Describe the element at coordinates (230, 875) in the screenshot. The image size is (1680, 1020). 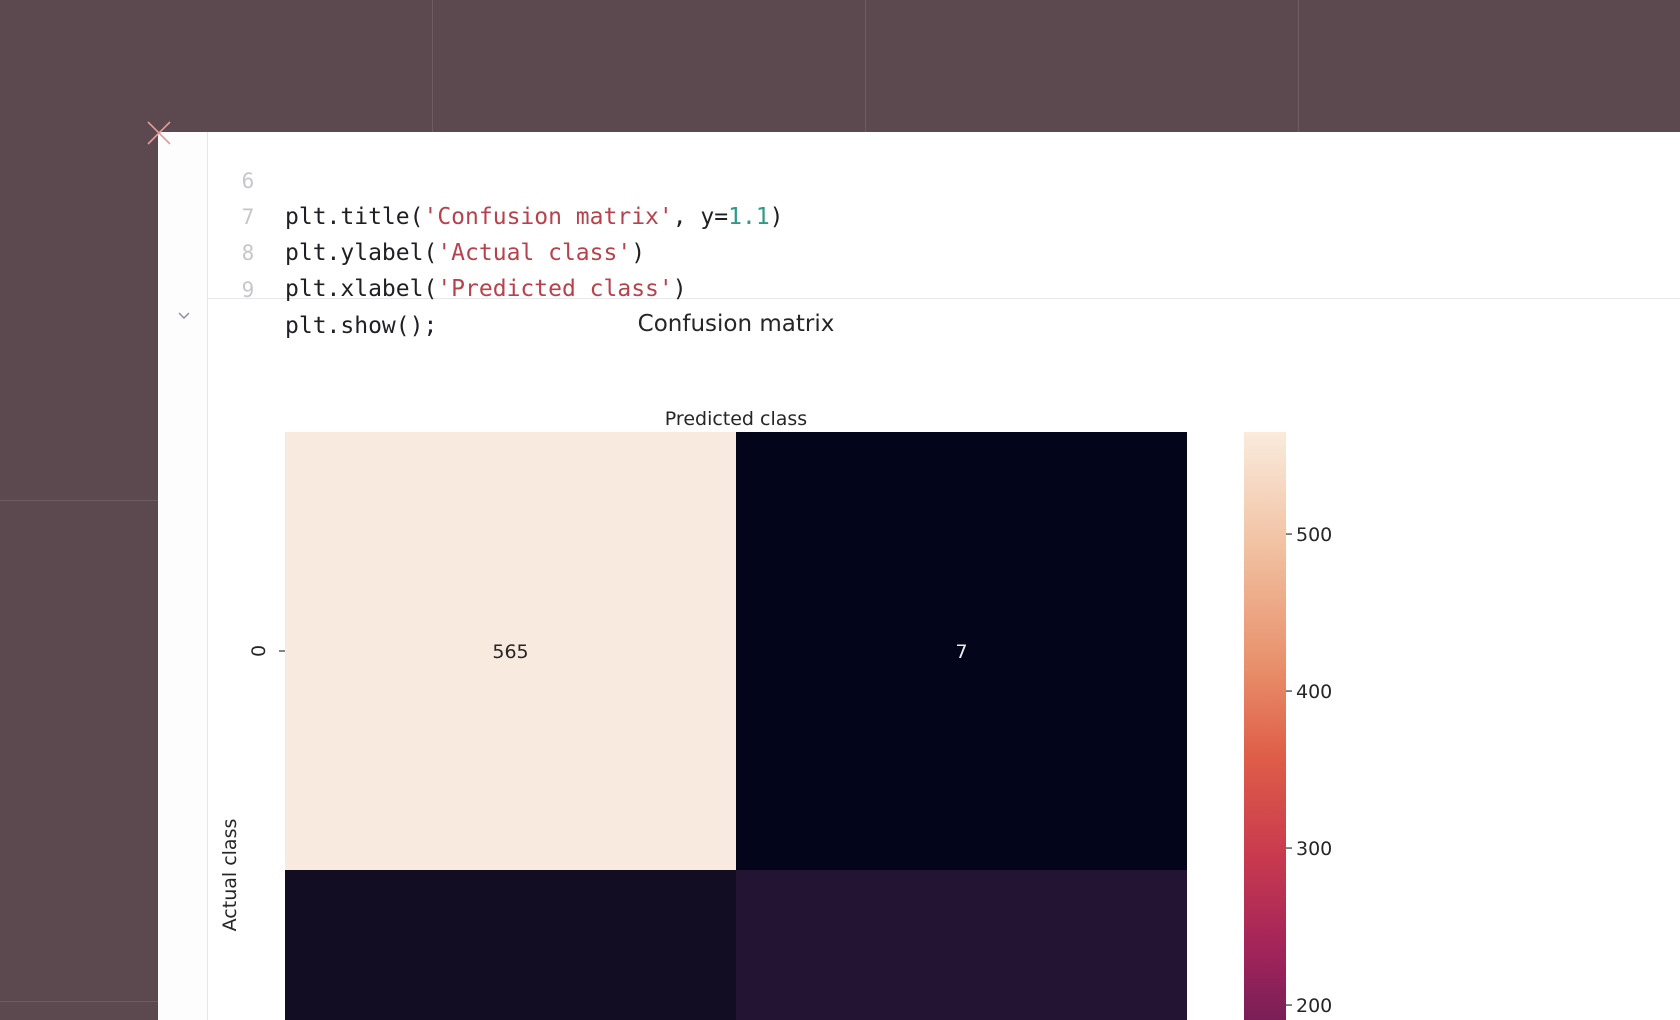
I see `y-axis-label: Actual class` at that location.